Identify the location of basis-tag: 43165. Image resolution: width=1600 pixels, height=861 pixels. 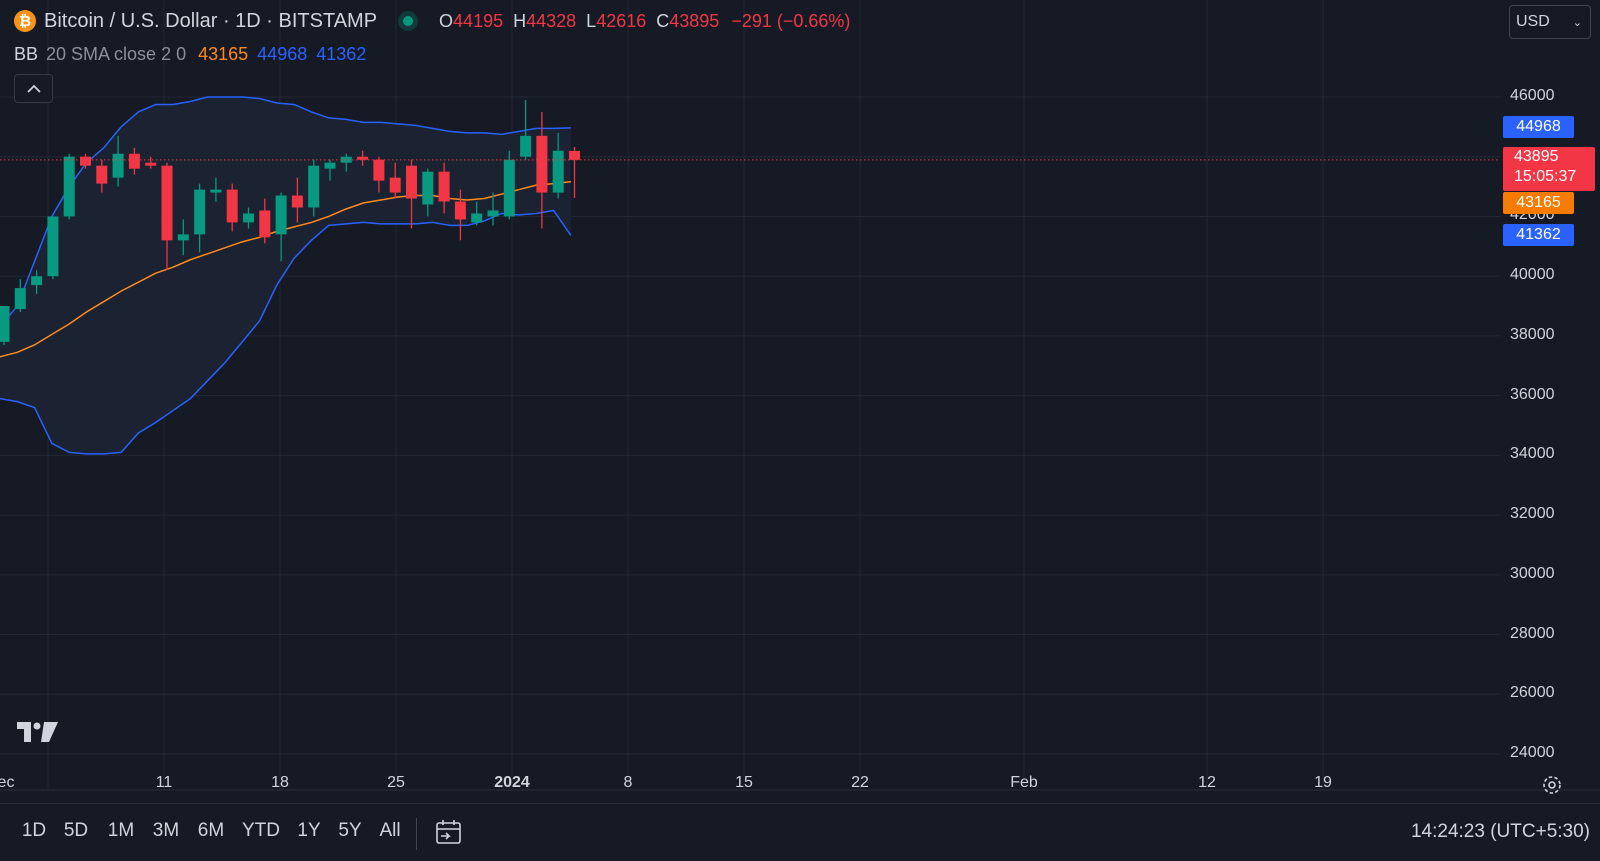
(1538, 203).